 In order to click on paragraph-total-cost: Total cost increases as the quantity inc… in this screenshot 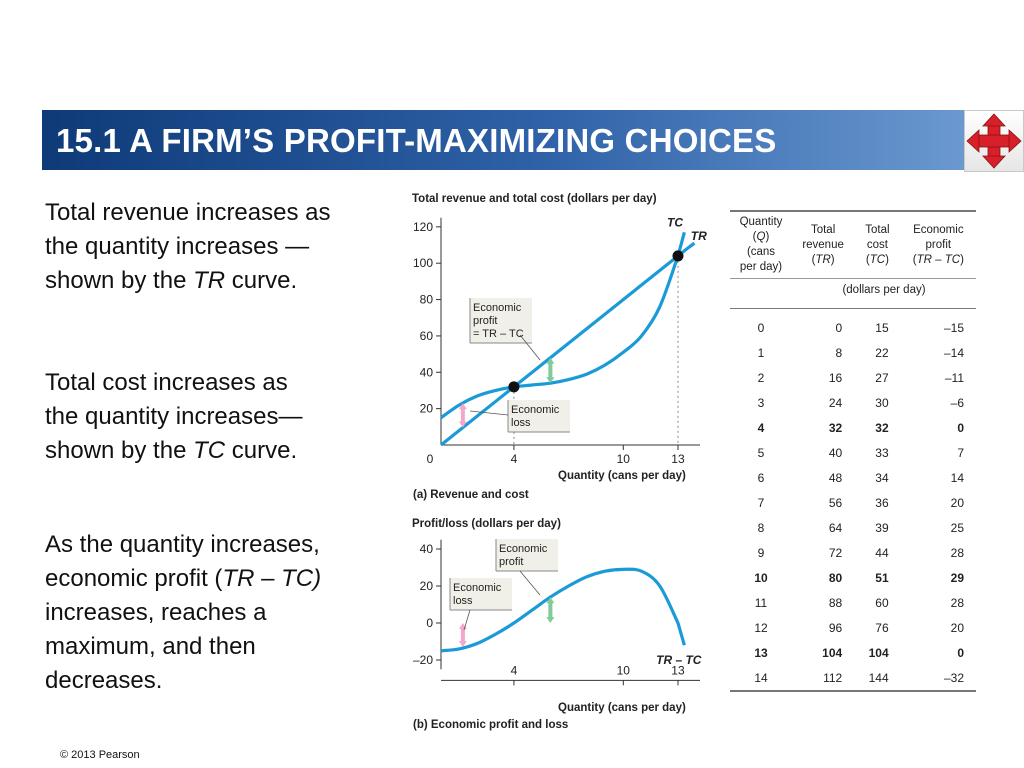, I will do `click(175, 417)`.